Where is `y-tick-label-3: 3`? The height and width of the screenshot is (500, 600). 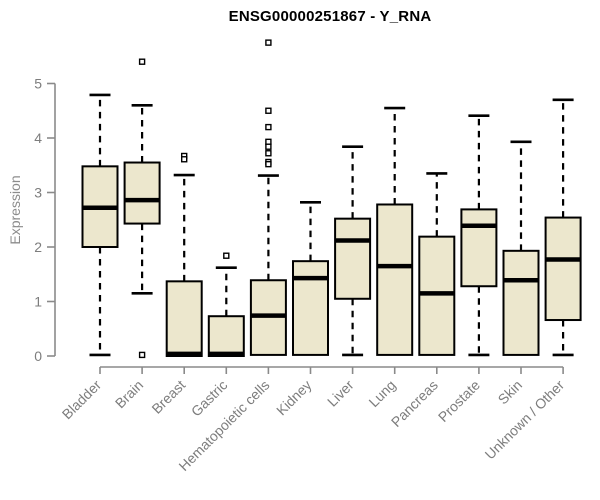 y-tick-label-3: 3 is located at coordinates (38, 193).